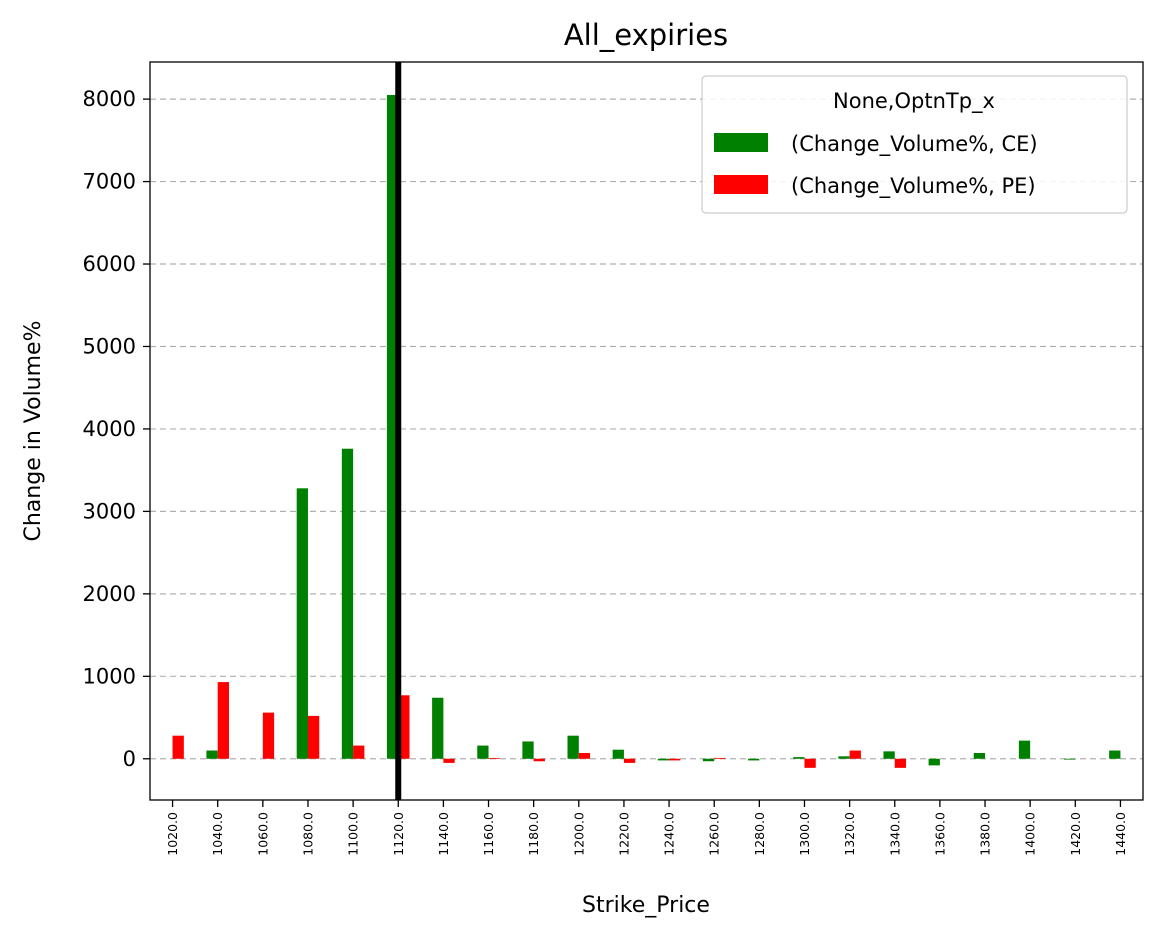 The image size is (1161, 939). I want to click on y-tick-label: 0, so click(129, 759).